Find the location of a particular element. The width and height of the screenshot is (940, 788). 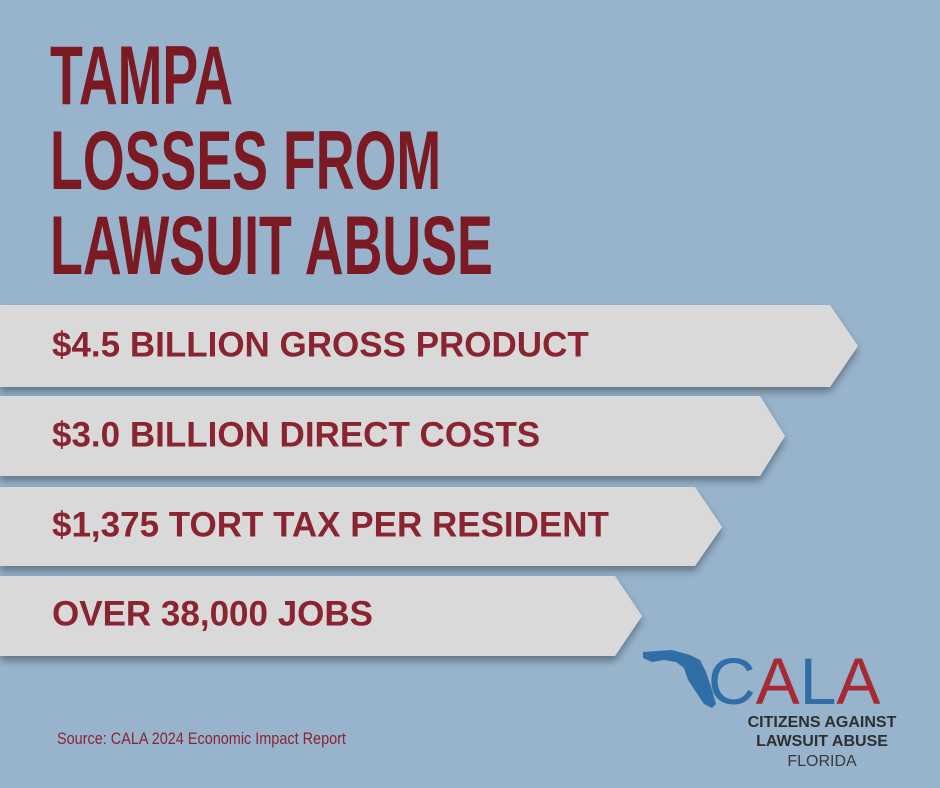

logo-state: FLORIDA is located at coordinates (822, 761).